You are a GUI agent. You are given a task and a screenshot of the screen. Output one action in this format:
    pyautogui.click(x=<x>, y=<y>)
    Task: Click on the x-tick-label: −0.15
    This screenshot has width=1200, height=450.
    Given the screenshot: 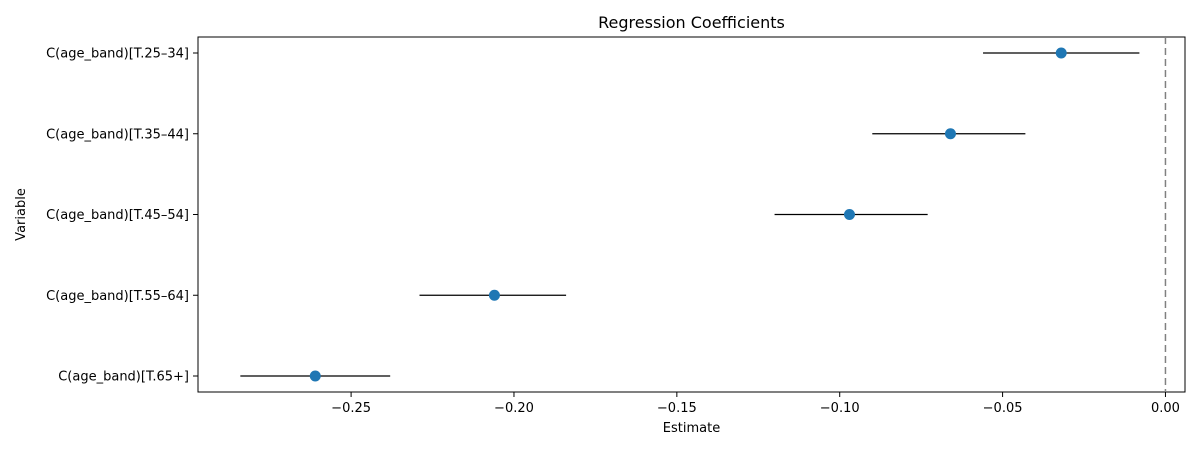 What is the action you would take?
    pyautogui.click(x=677, y=408)
    